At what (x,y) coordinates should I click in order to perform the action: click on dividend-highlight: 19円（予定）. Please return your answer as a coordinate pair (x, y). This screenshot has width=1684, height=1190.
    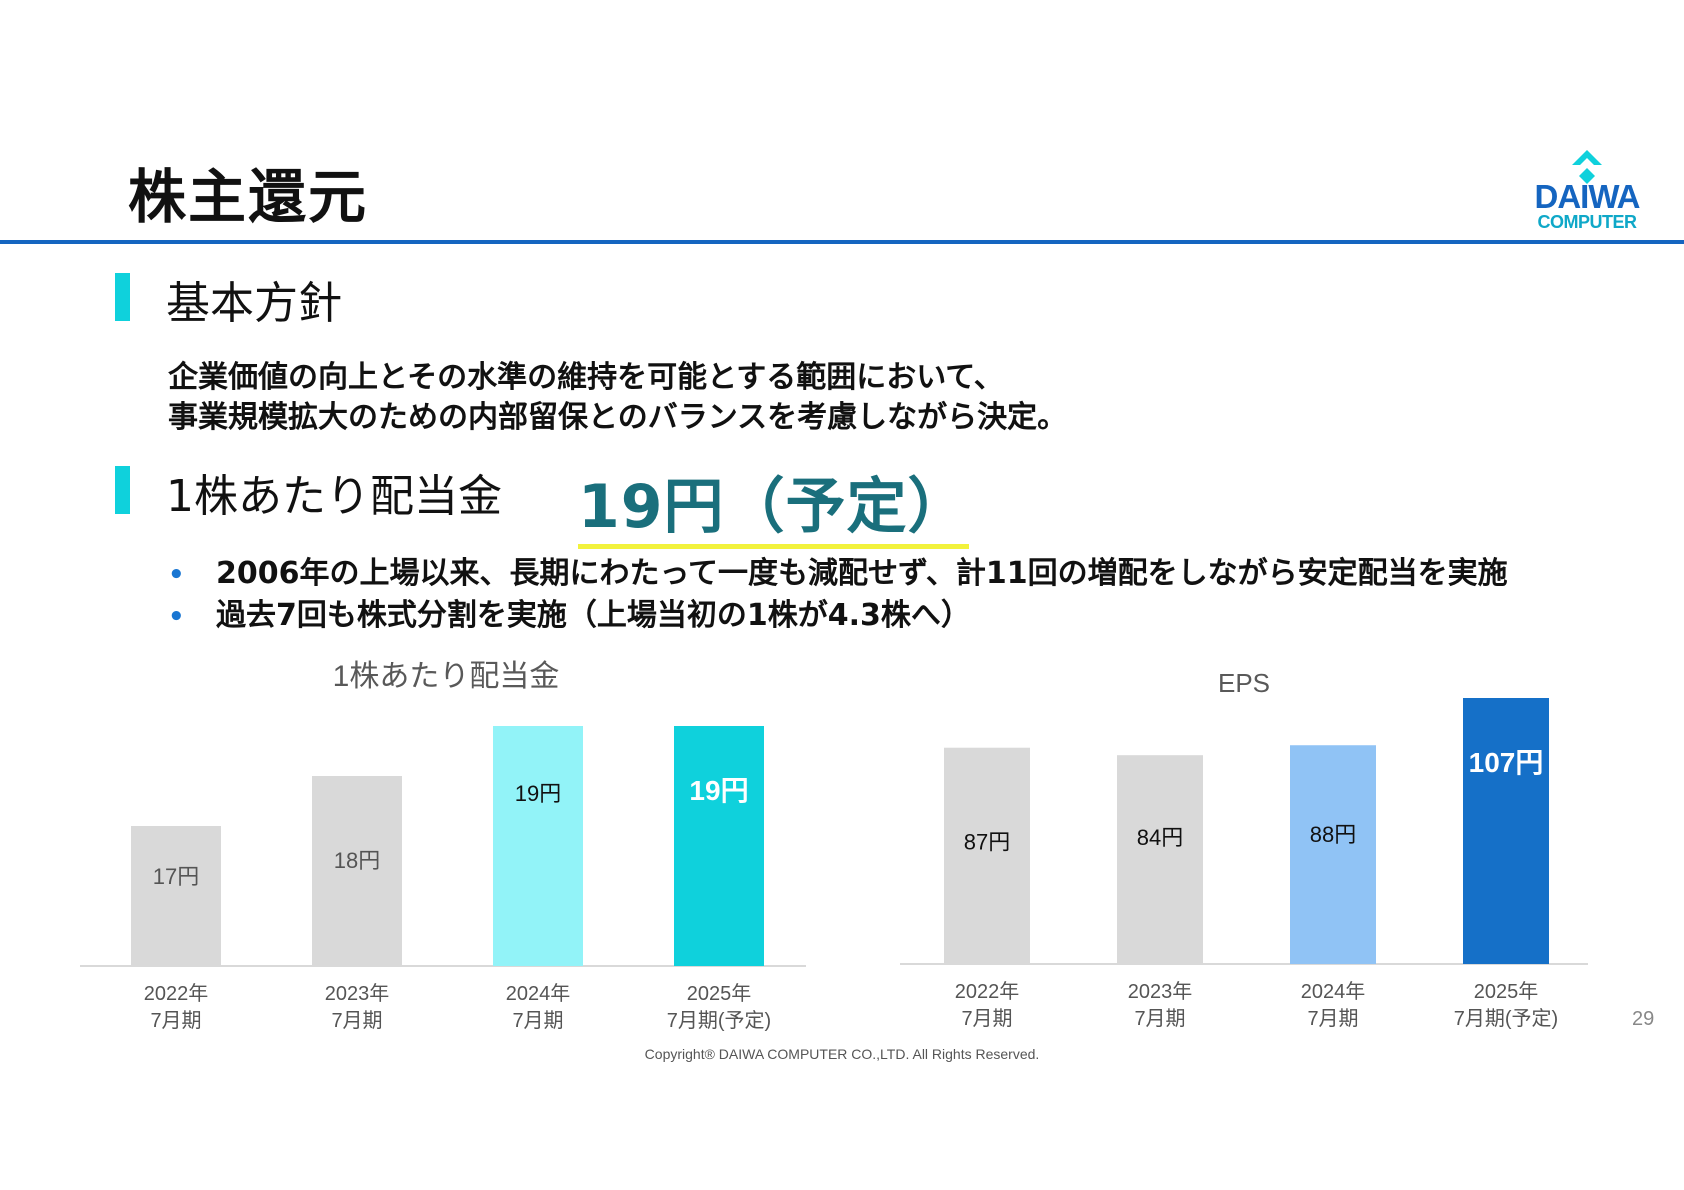
    Looking at the image, I should click on (773, 503).